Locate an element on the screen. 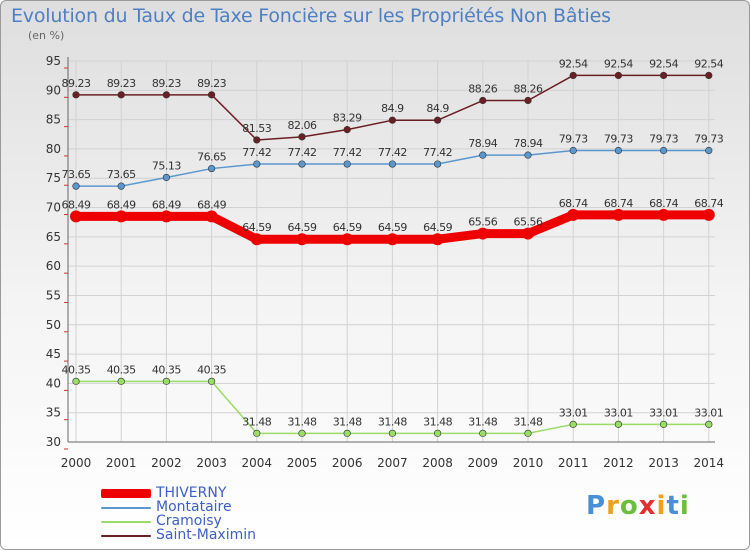 The width and height of the screenshot is (750, 551). legend-item: THIVERNY is located at coordinates (226, 493).